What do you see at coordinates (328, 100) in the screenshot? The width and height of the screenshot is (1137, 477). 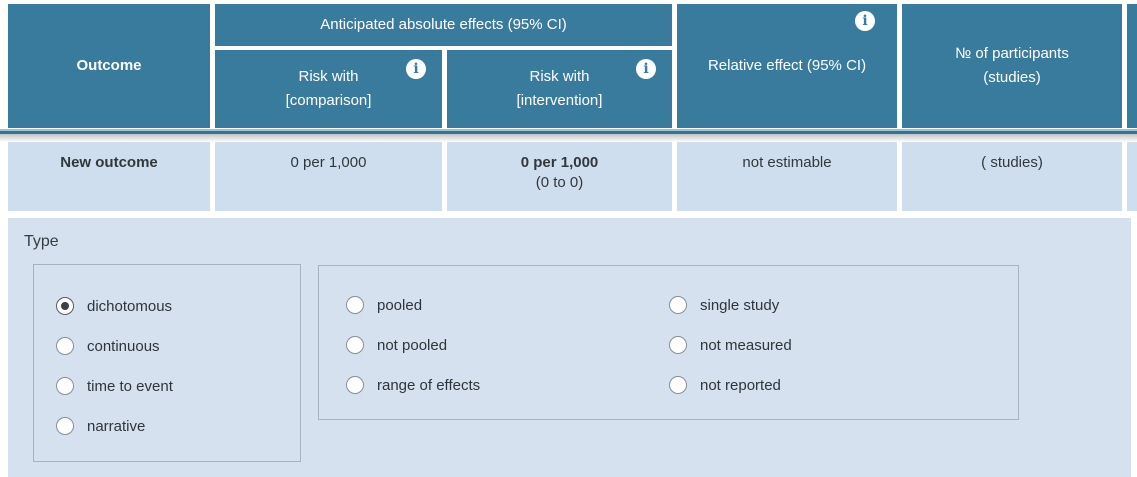 I see `risk-comparison-line2: [comparison]` at bounding box center [328, 100].